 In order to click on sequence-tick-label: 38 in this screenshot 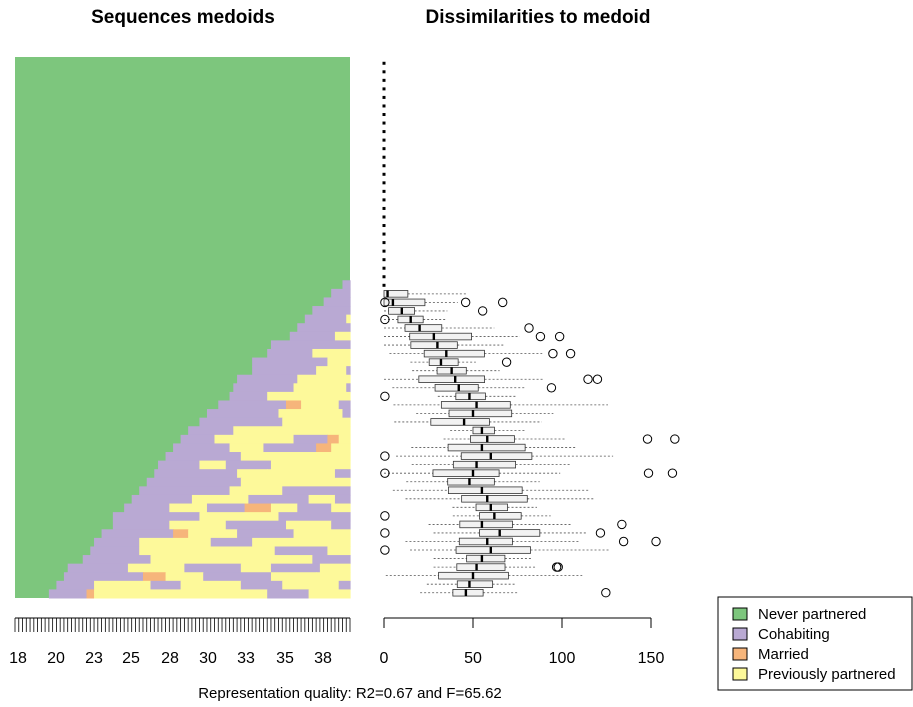, I will do `click(323, 658)`.